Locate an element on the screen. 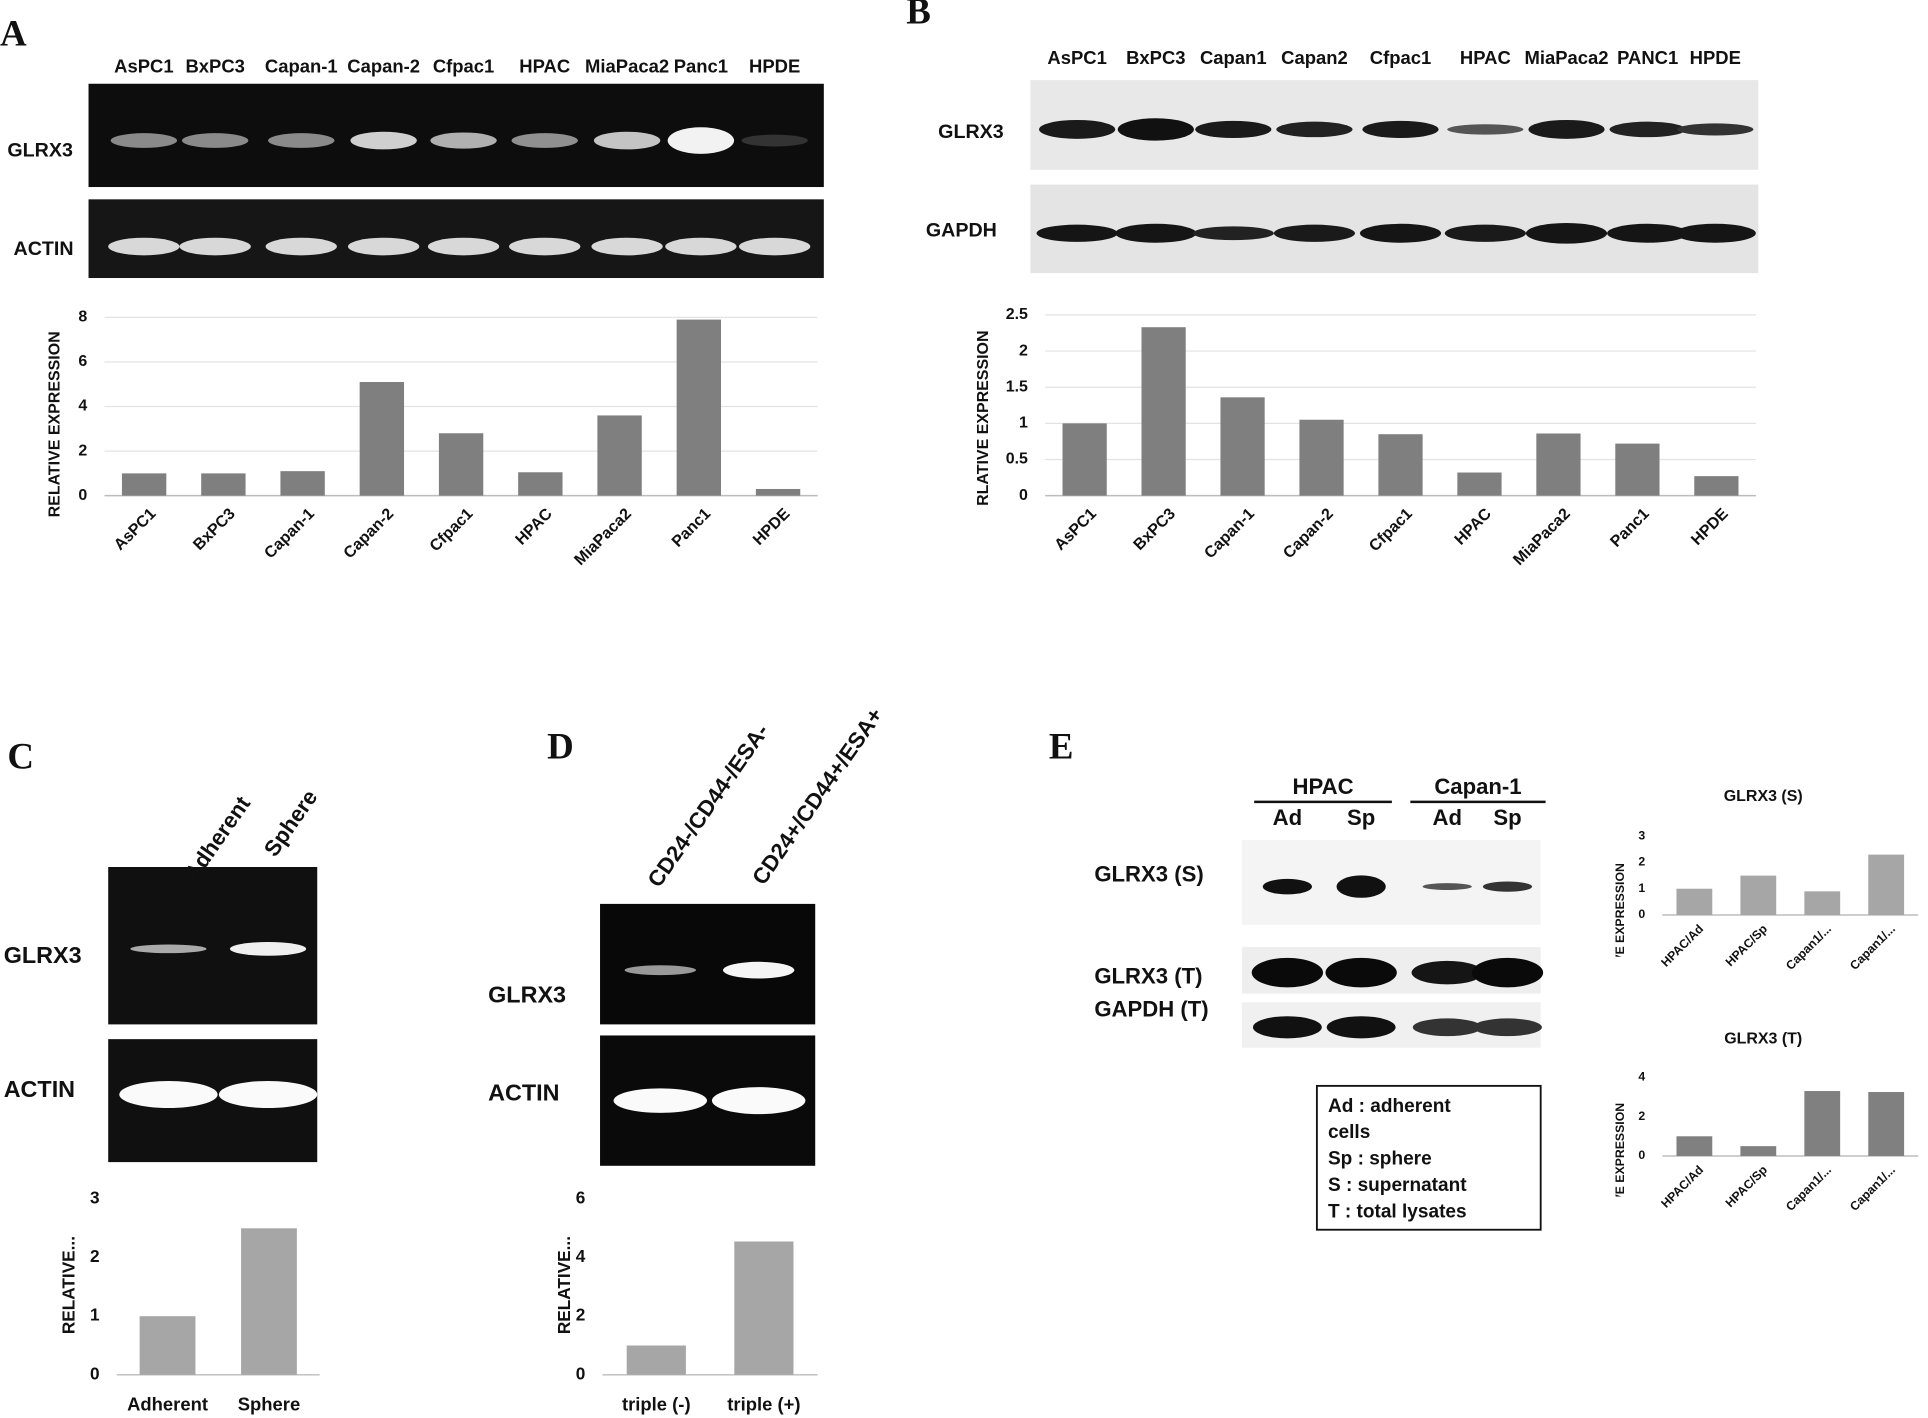  panel-letter: A is located at coordinates (13, 32).